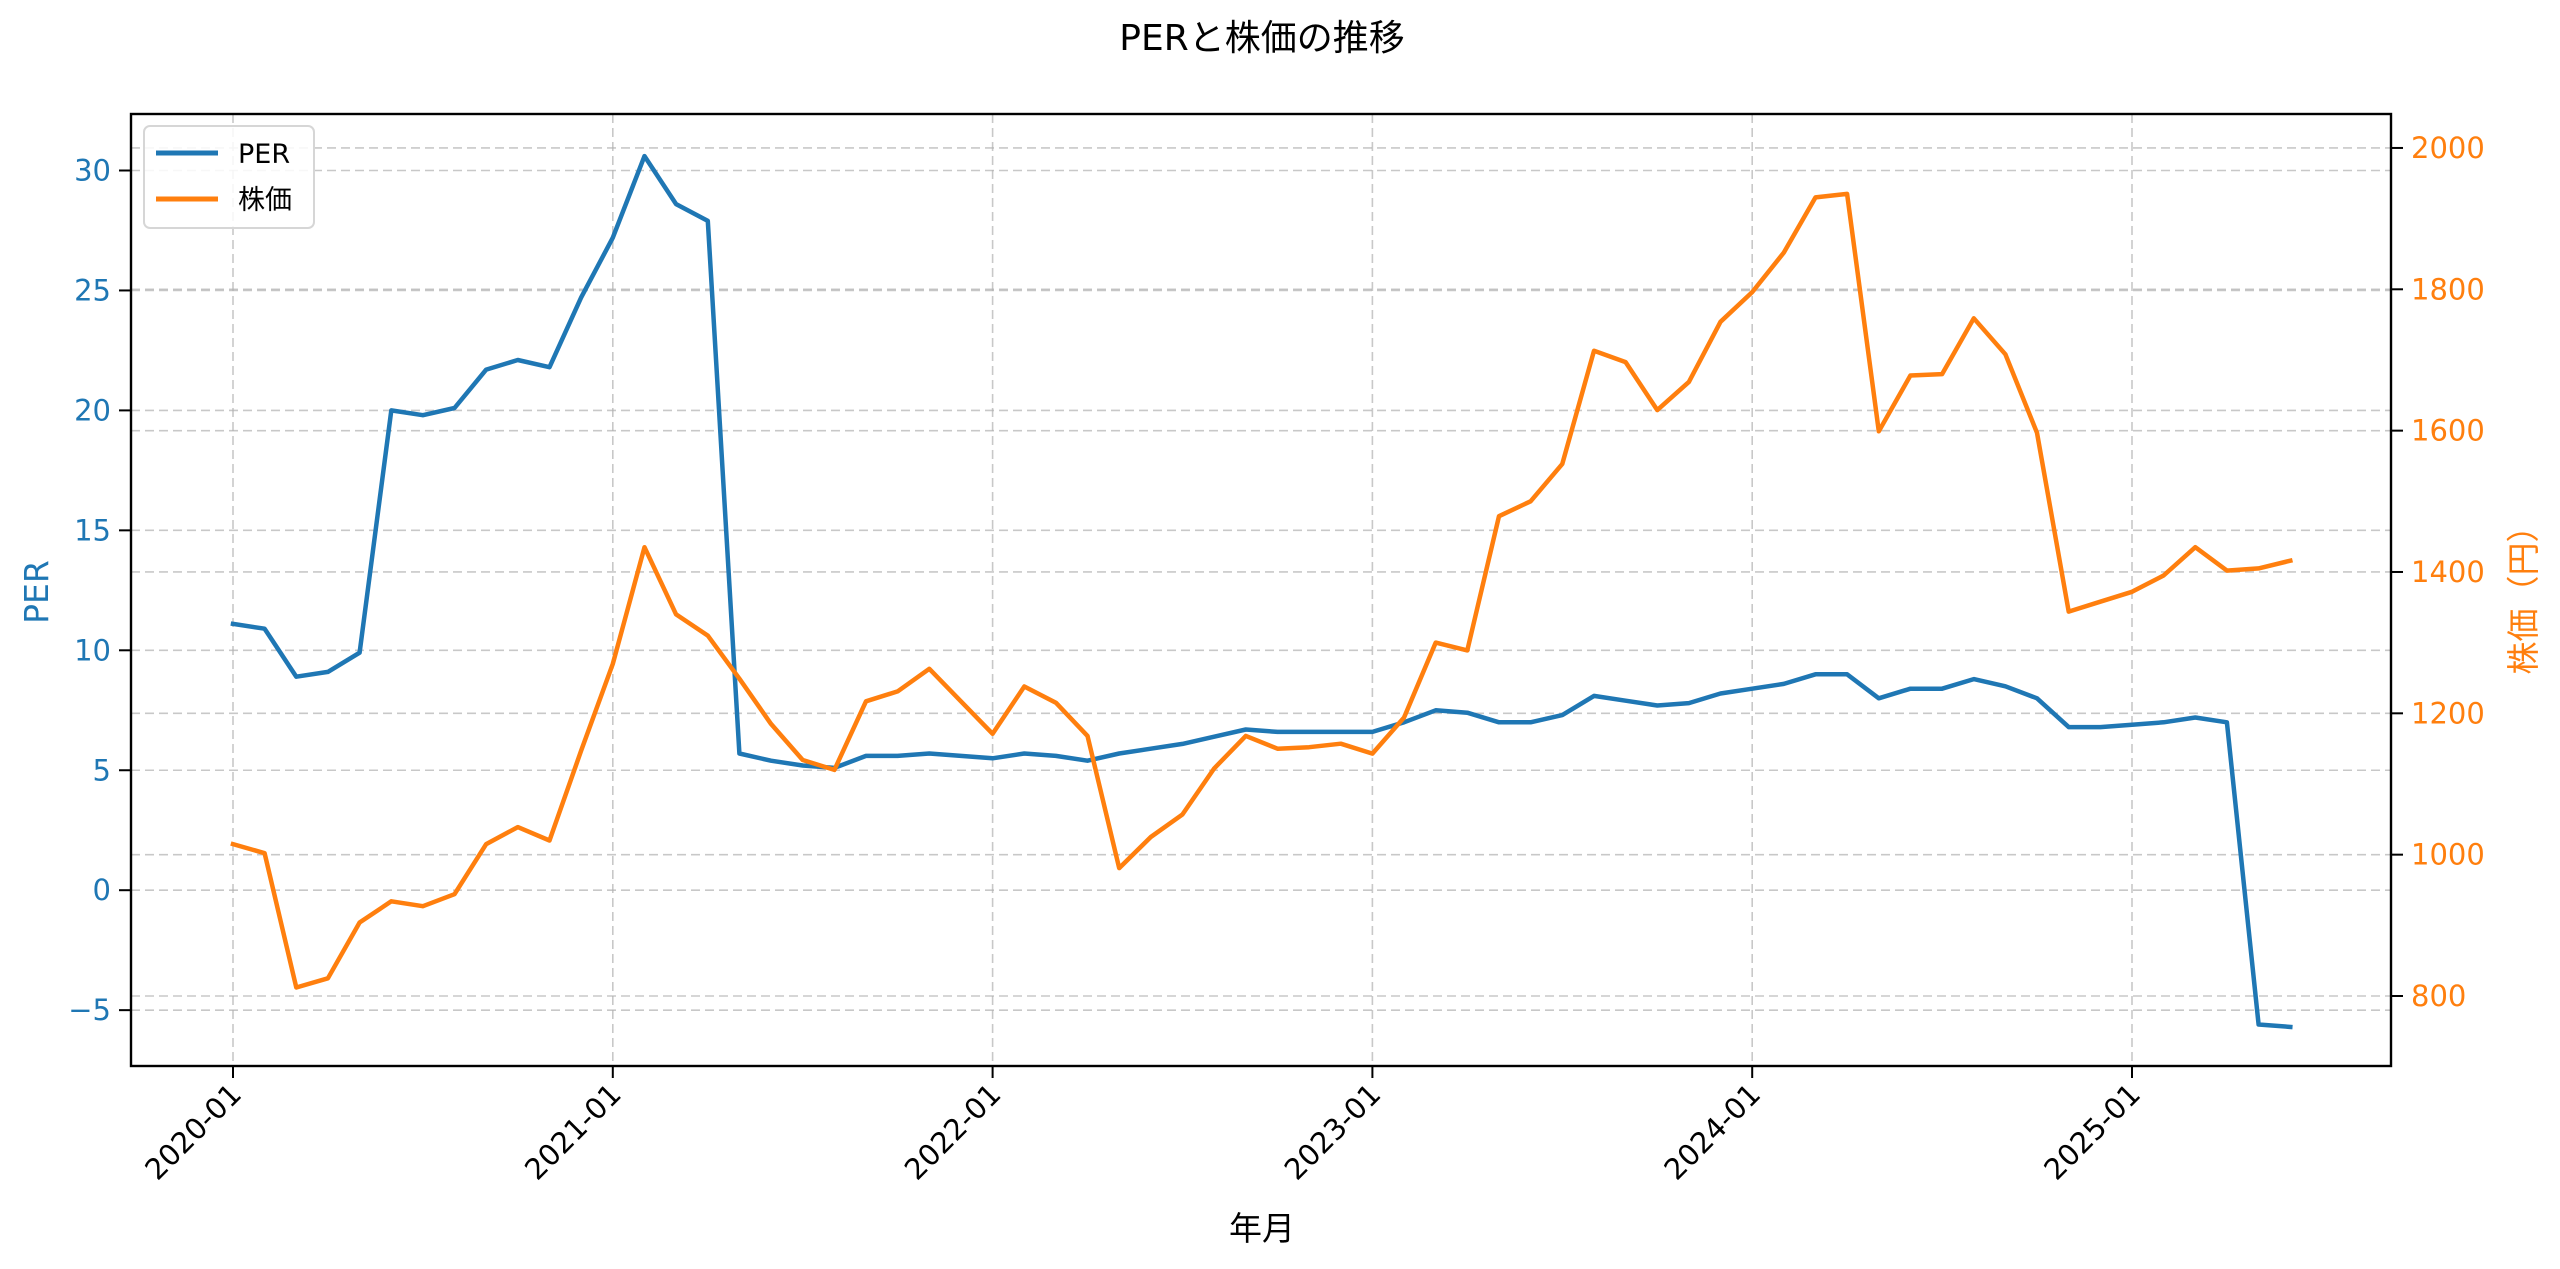 Image resolution: width=2560 pixels, height=1269 pixels. What do you see at coordinates (265, 200) in the screenshot?
I see `legend-label-price: 株価` at bounding box center [265, 200].